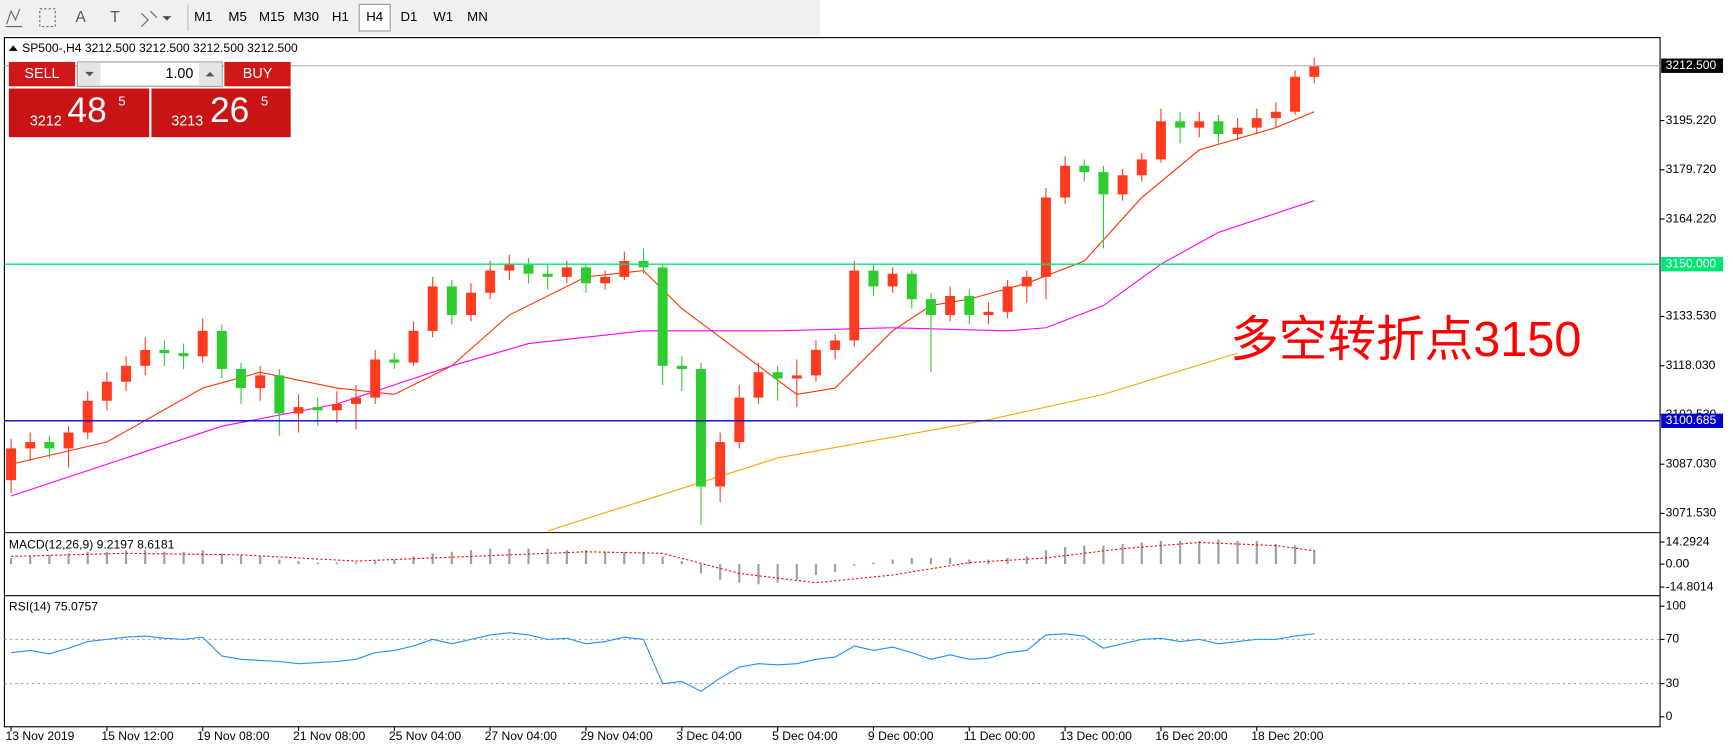 The height and width of the screenshot is (750, 1733). I want to click on tool-icon: T, so click(115, 17).